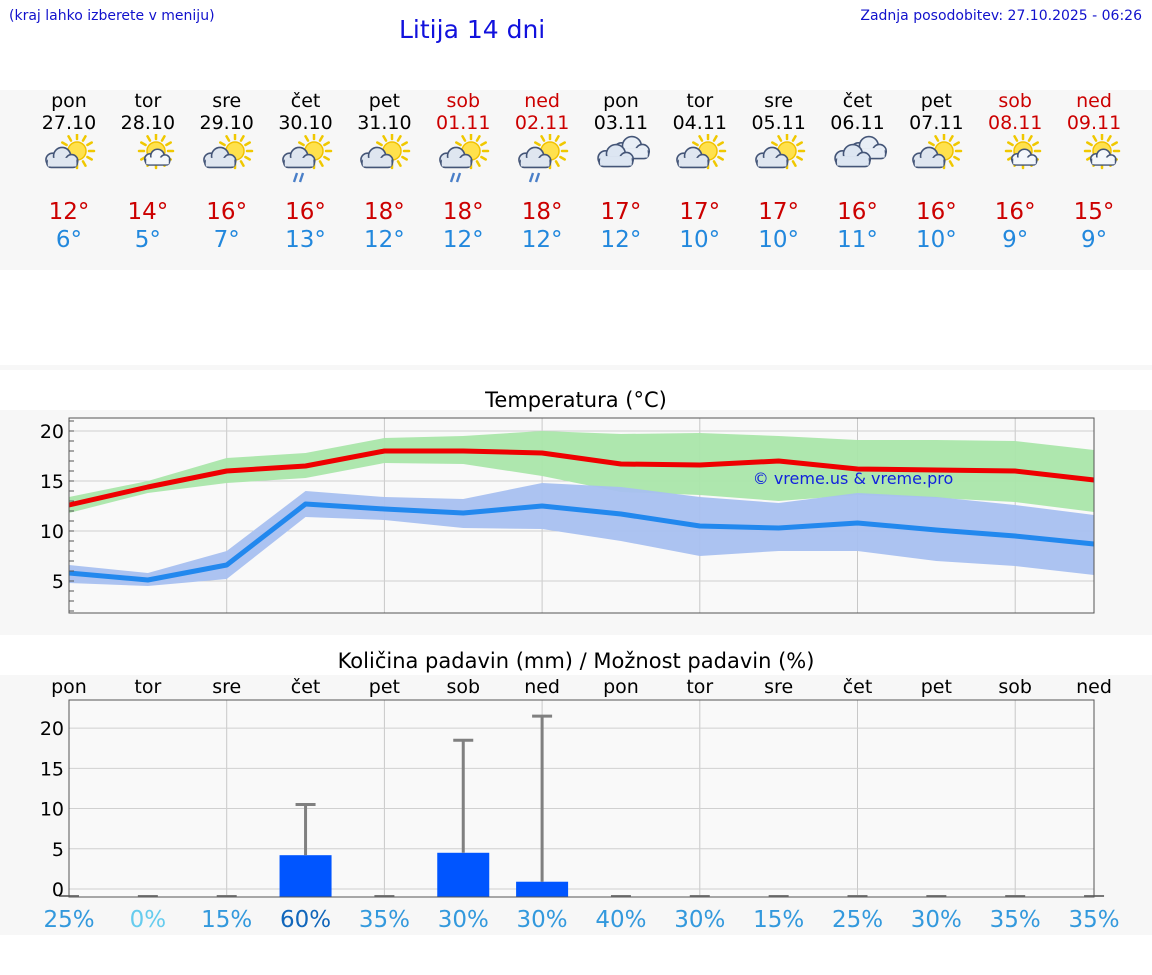 The height and width of the screenshot is (975, 1152). Describe the element at coordinates (69, 101) in the screenshot. I see `day-name: pon` at that location.